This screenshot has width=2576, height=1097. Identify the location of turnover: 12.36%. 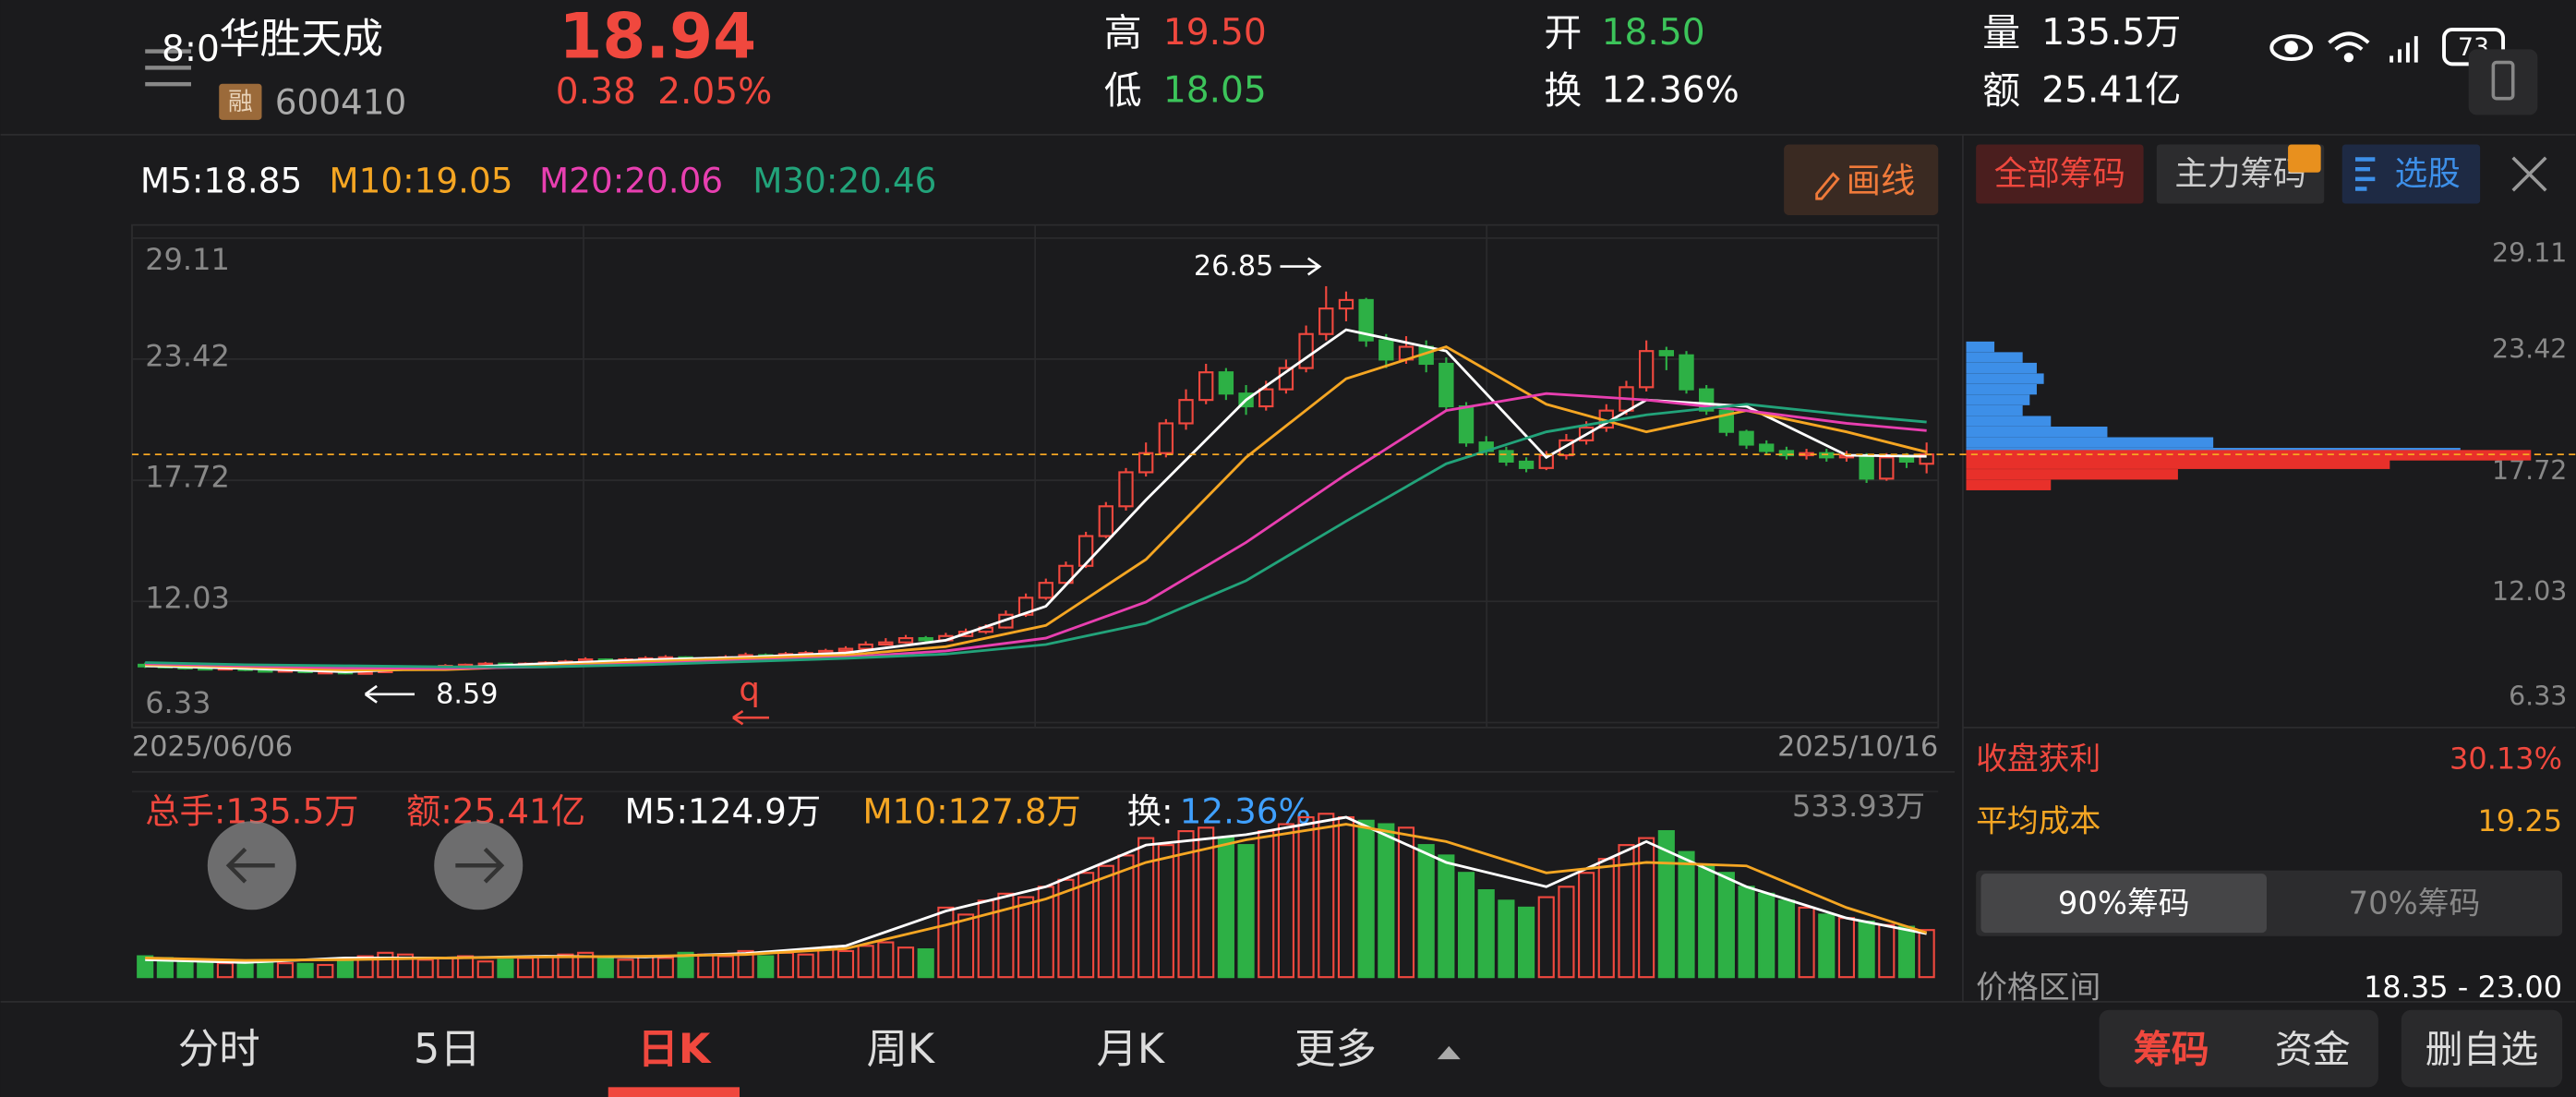
(1670, 90).